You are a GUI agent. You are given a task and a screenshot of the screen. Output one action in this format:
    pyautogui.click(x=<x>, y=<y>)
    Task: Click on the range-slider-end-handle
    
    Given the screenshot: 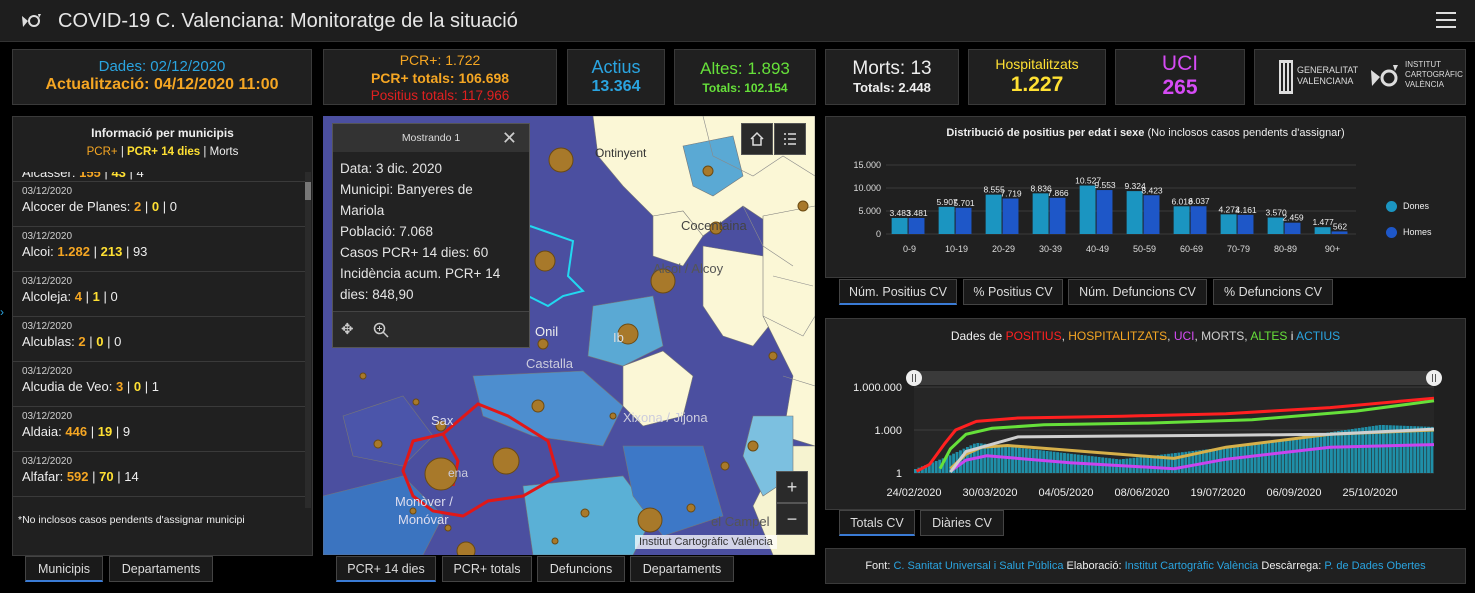 What is the action you would take?
    pyautogui.click(x=1434, y=378)
    